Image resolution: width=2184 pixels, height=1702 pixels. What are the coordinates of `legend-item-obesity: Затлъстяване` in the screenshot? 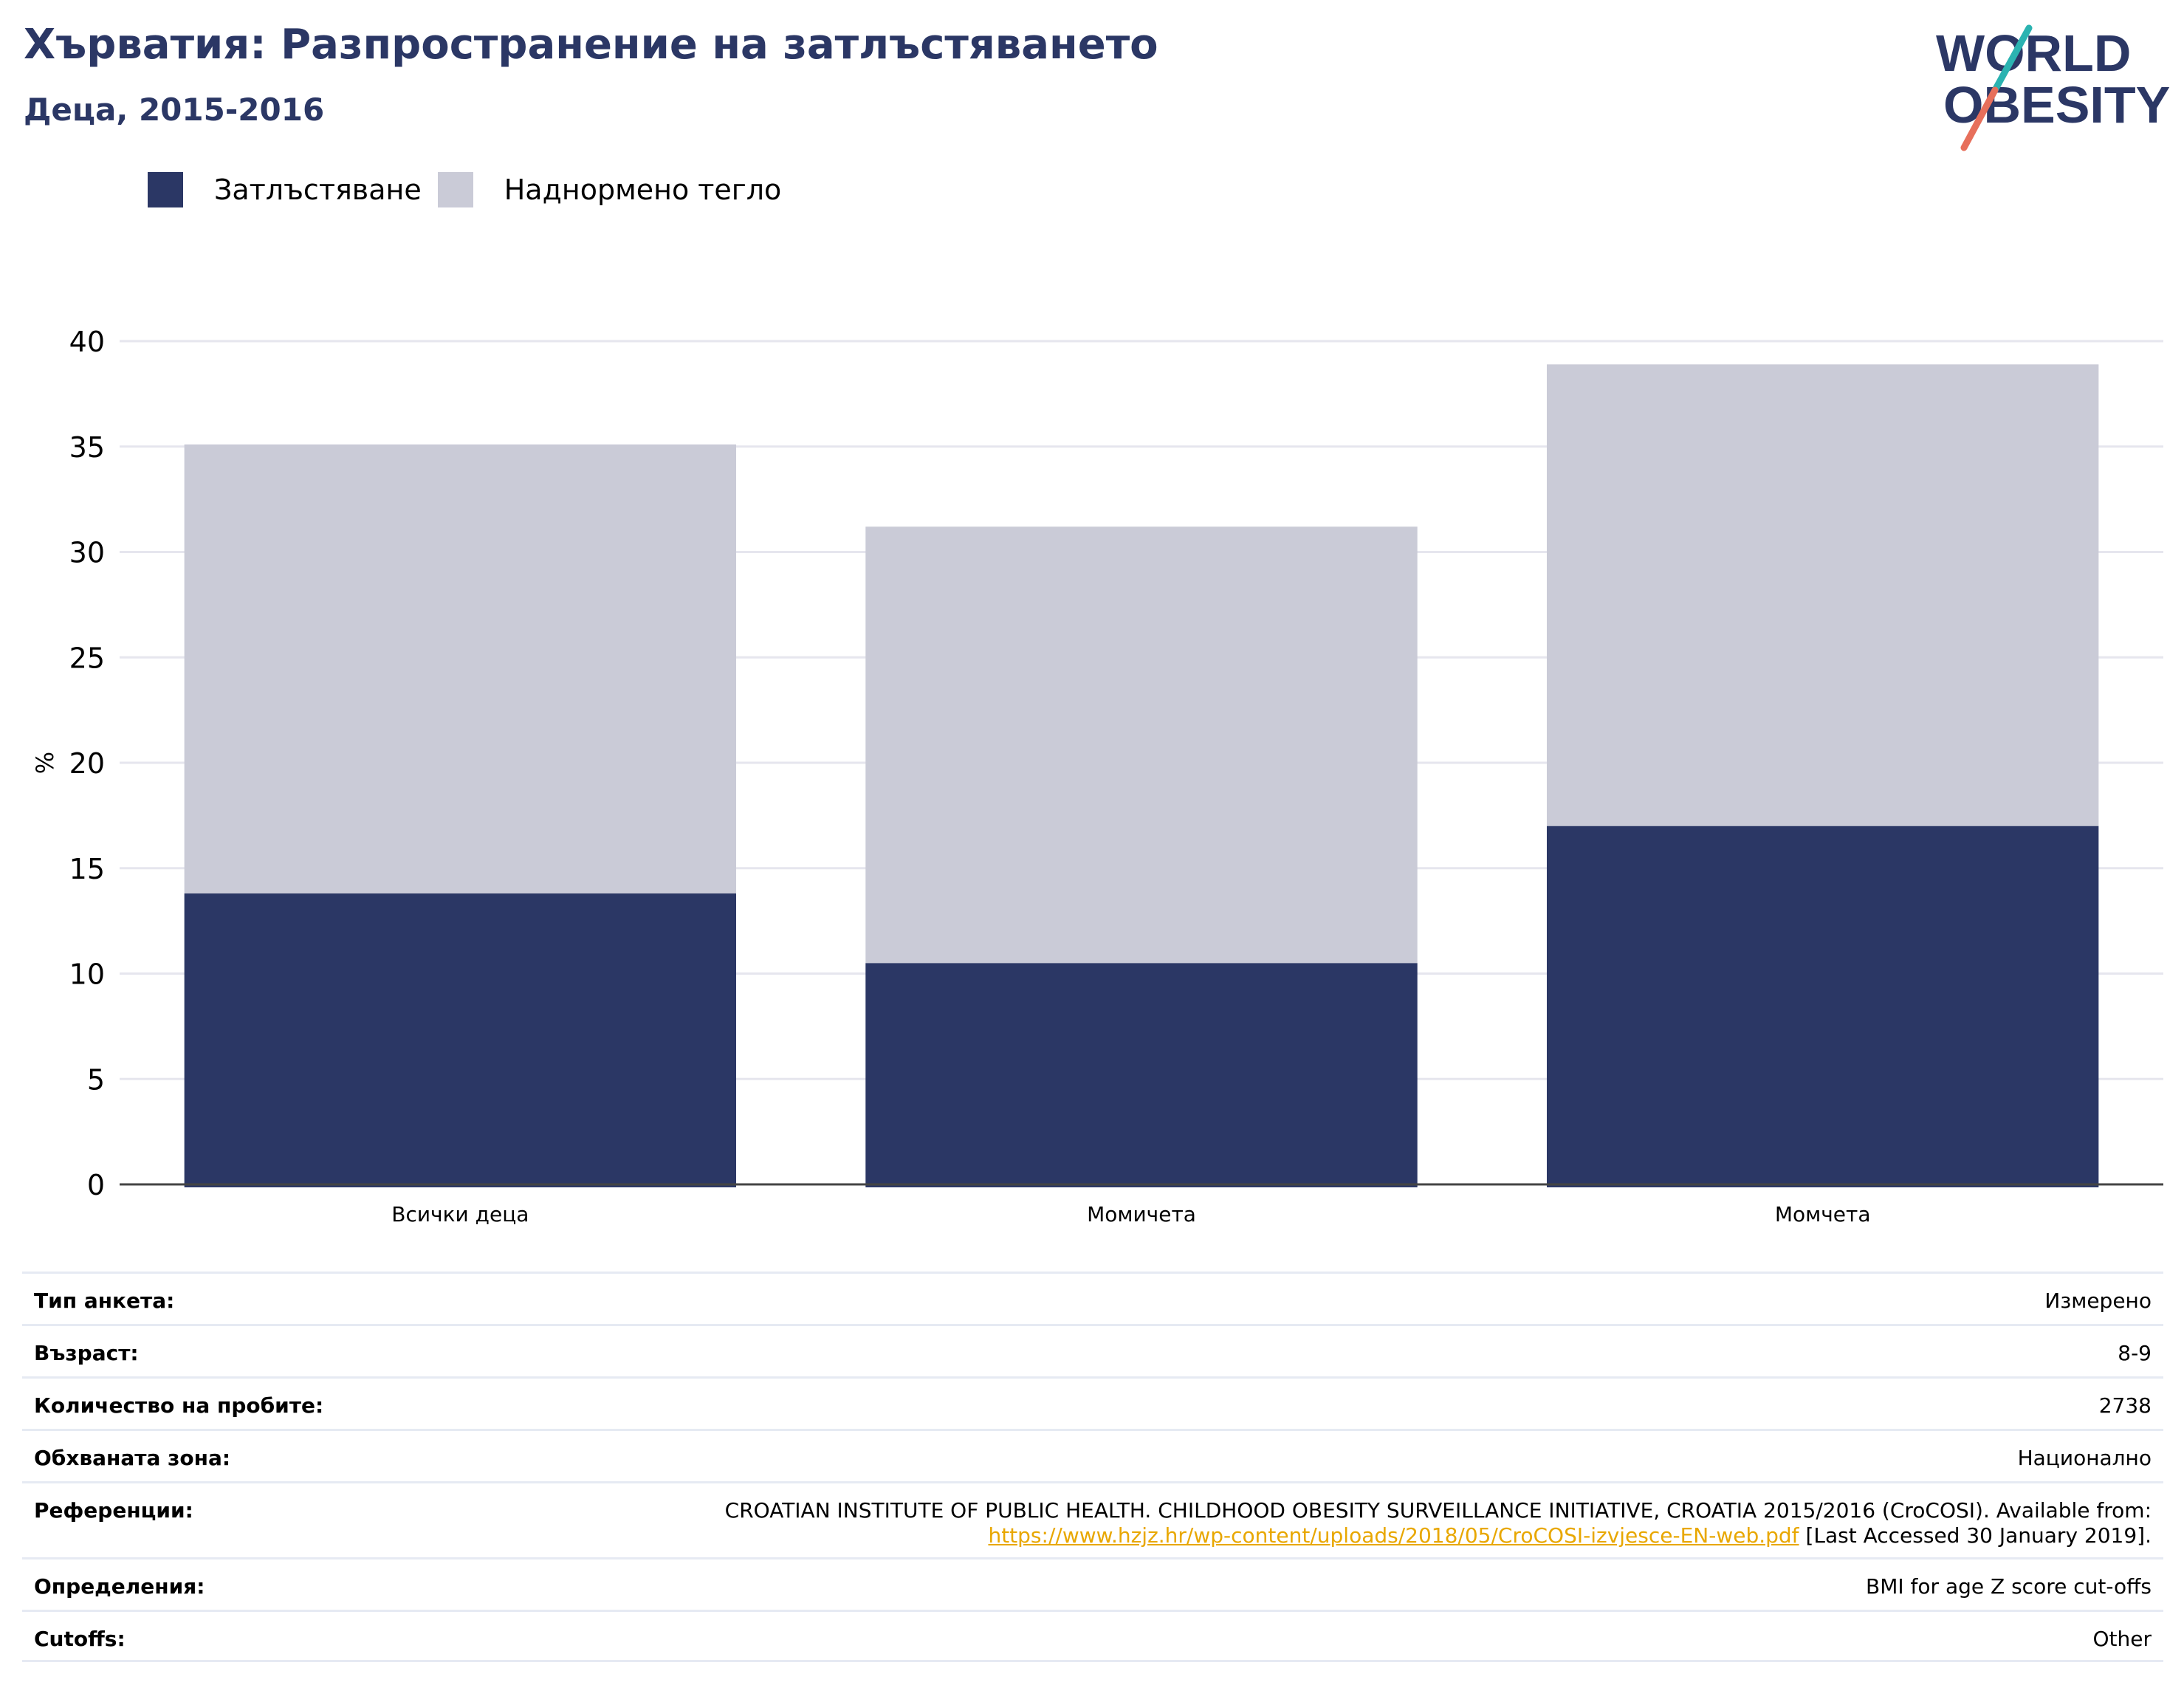 It's located at (285, 189).